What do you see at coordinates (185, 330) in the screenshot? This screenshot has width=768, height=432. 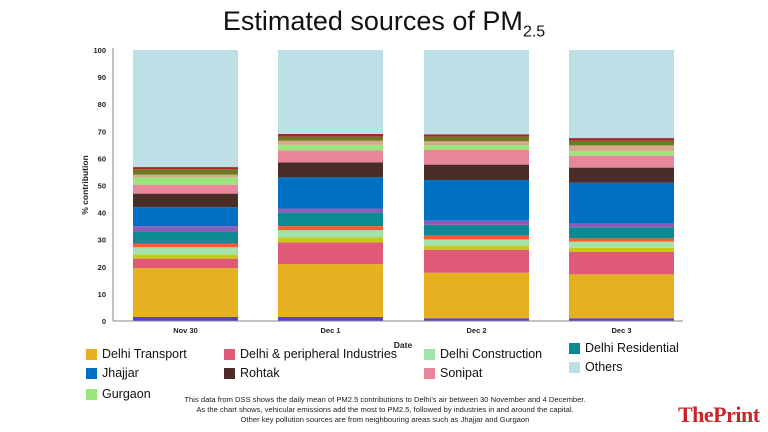 I see `x-tick-label: Nov 30` at bounding box center [185, 330].